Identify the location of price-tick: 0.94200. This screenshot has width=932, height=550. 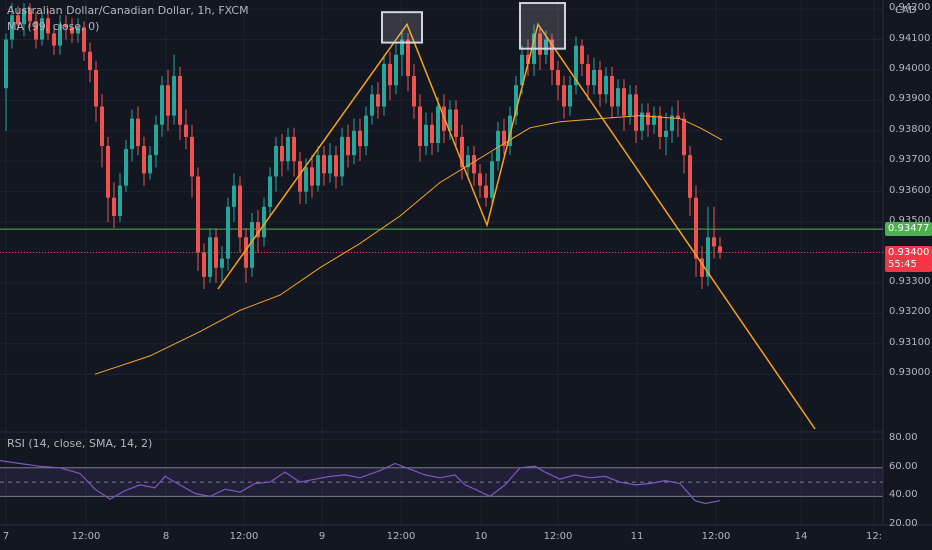
(910, 8).